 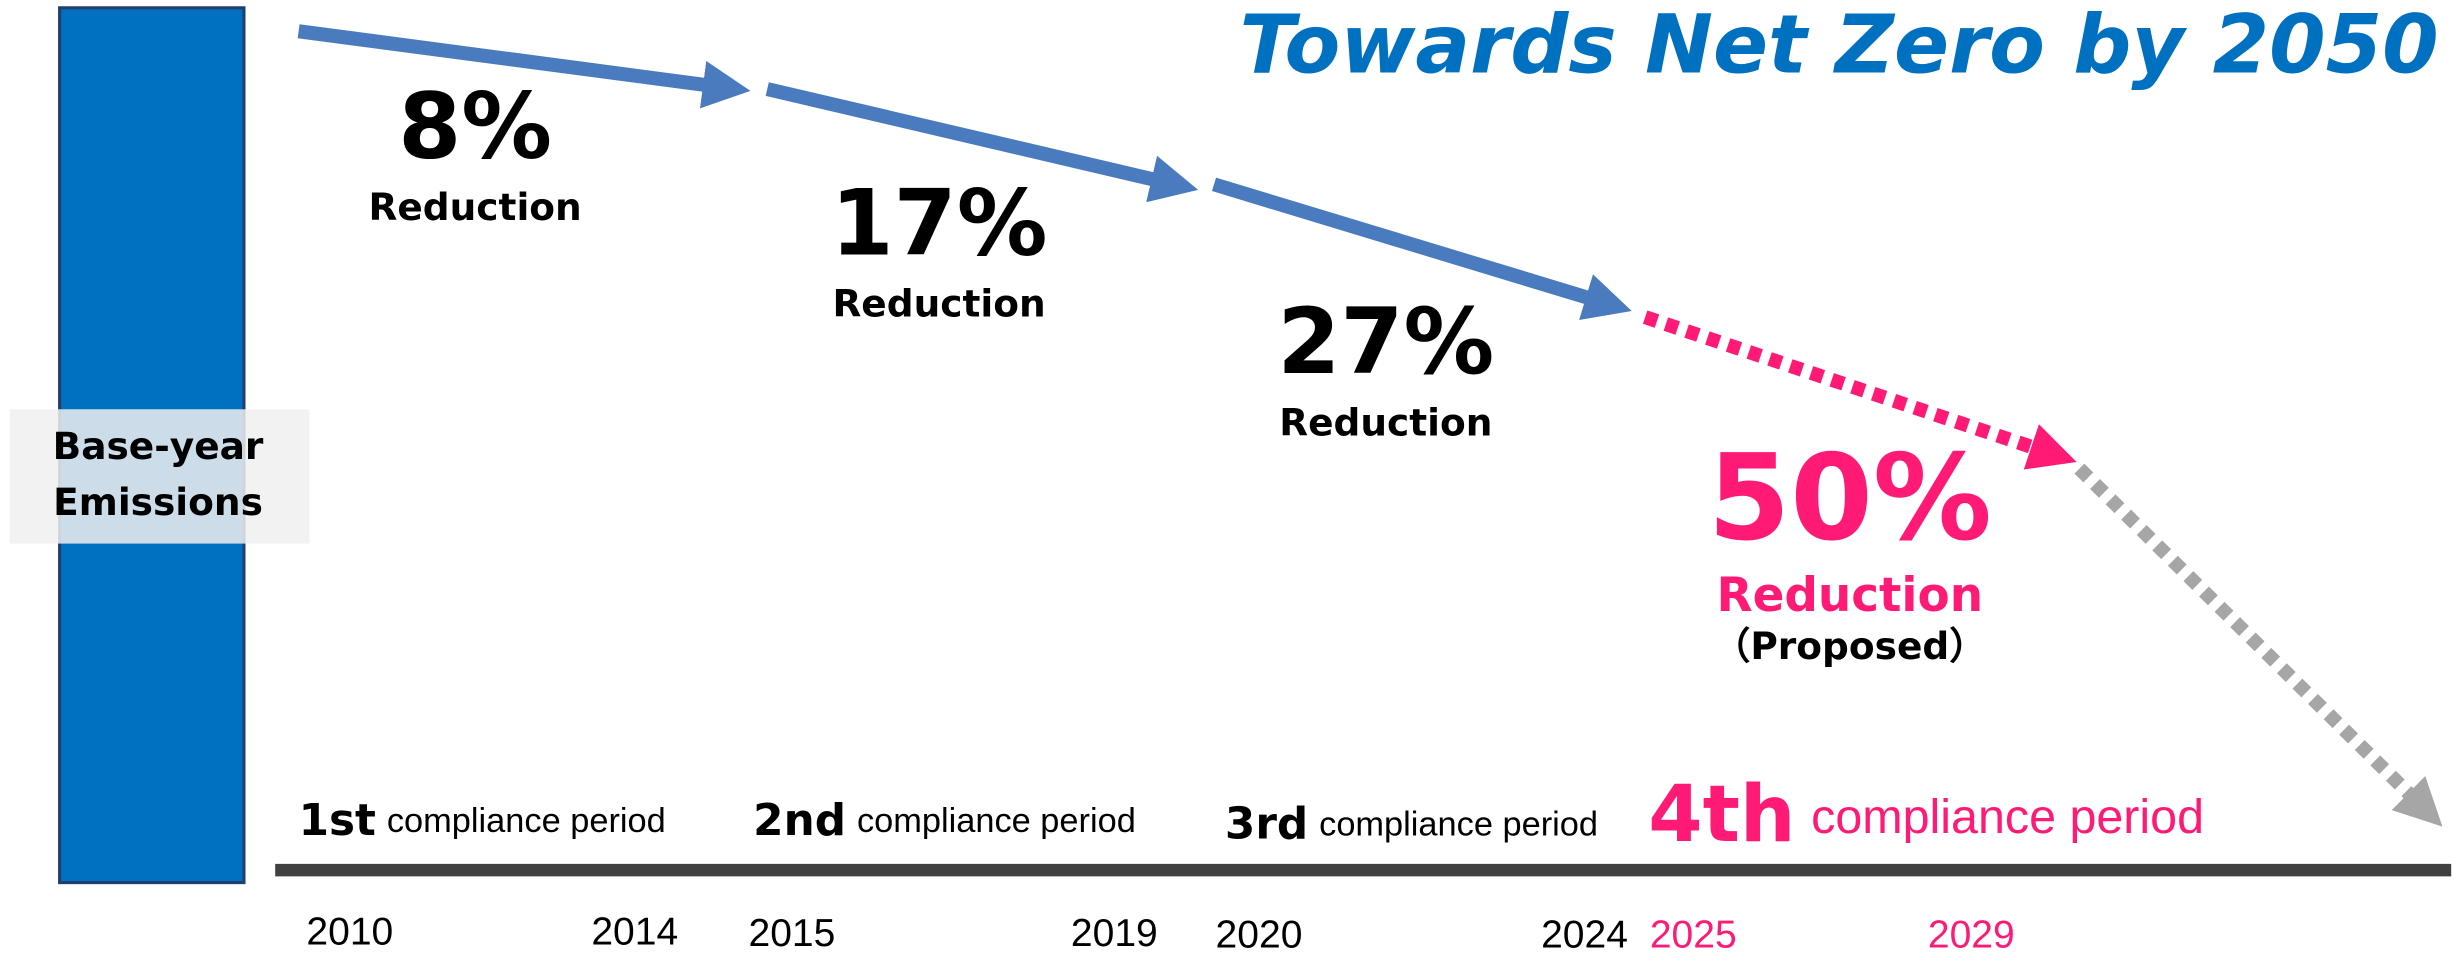 What do you see at coordinates (1839, 46) in the screenshot?
I see `title: Towards Net Zero by 2050` at bounding box center [1839, 46].